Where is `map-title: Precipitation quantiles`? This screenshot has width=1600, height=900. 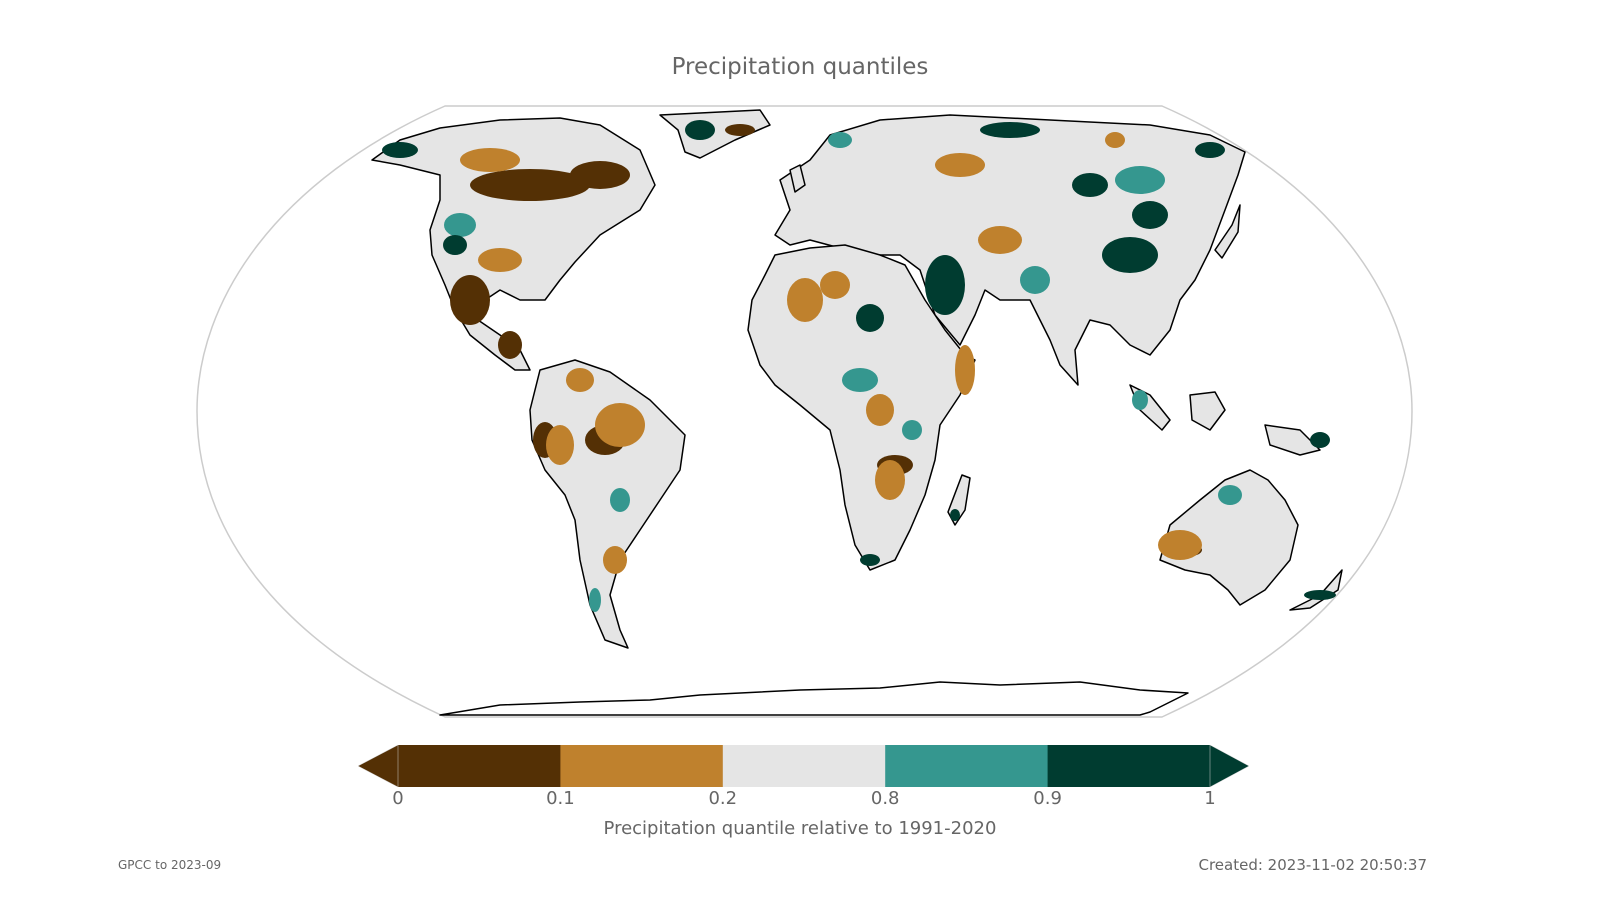 map-title: Precipitation quantiles is located at coordinates (800, 67).